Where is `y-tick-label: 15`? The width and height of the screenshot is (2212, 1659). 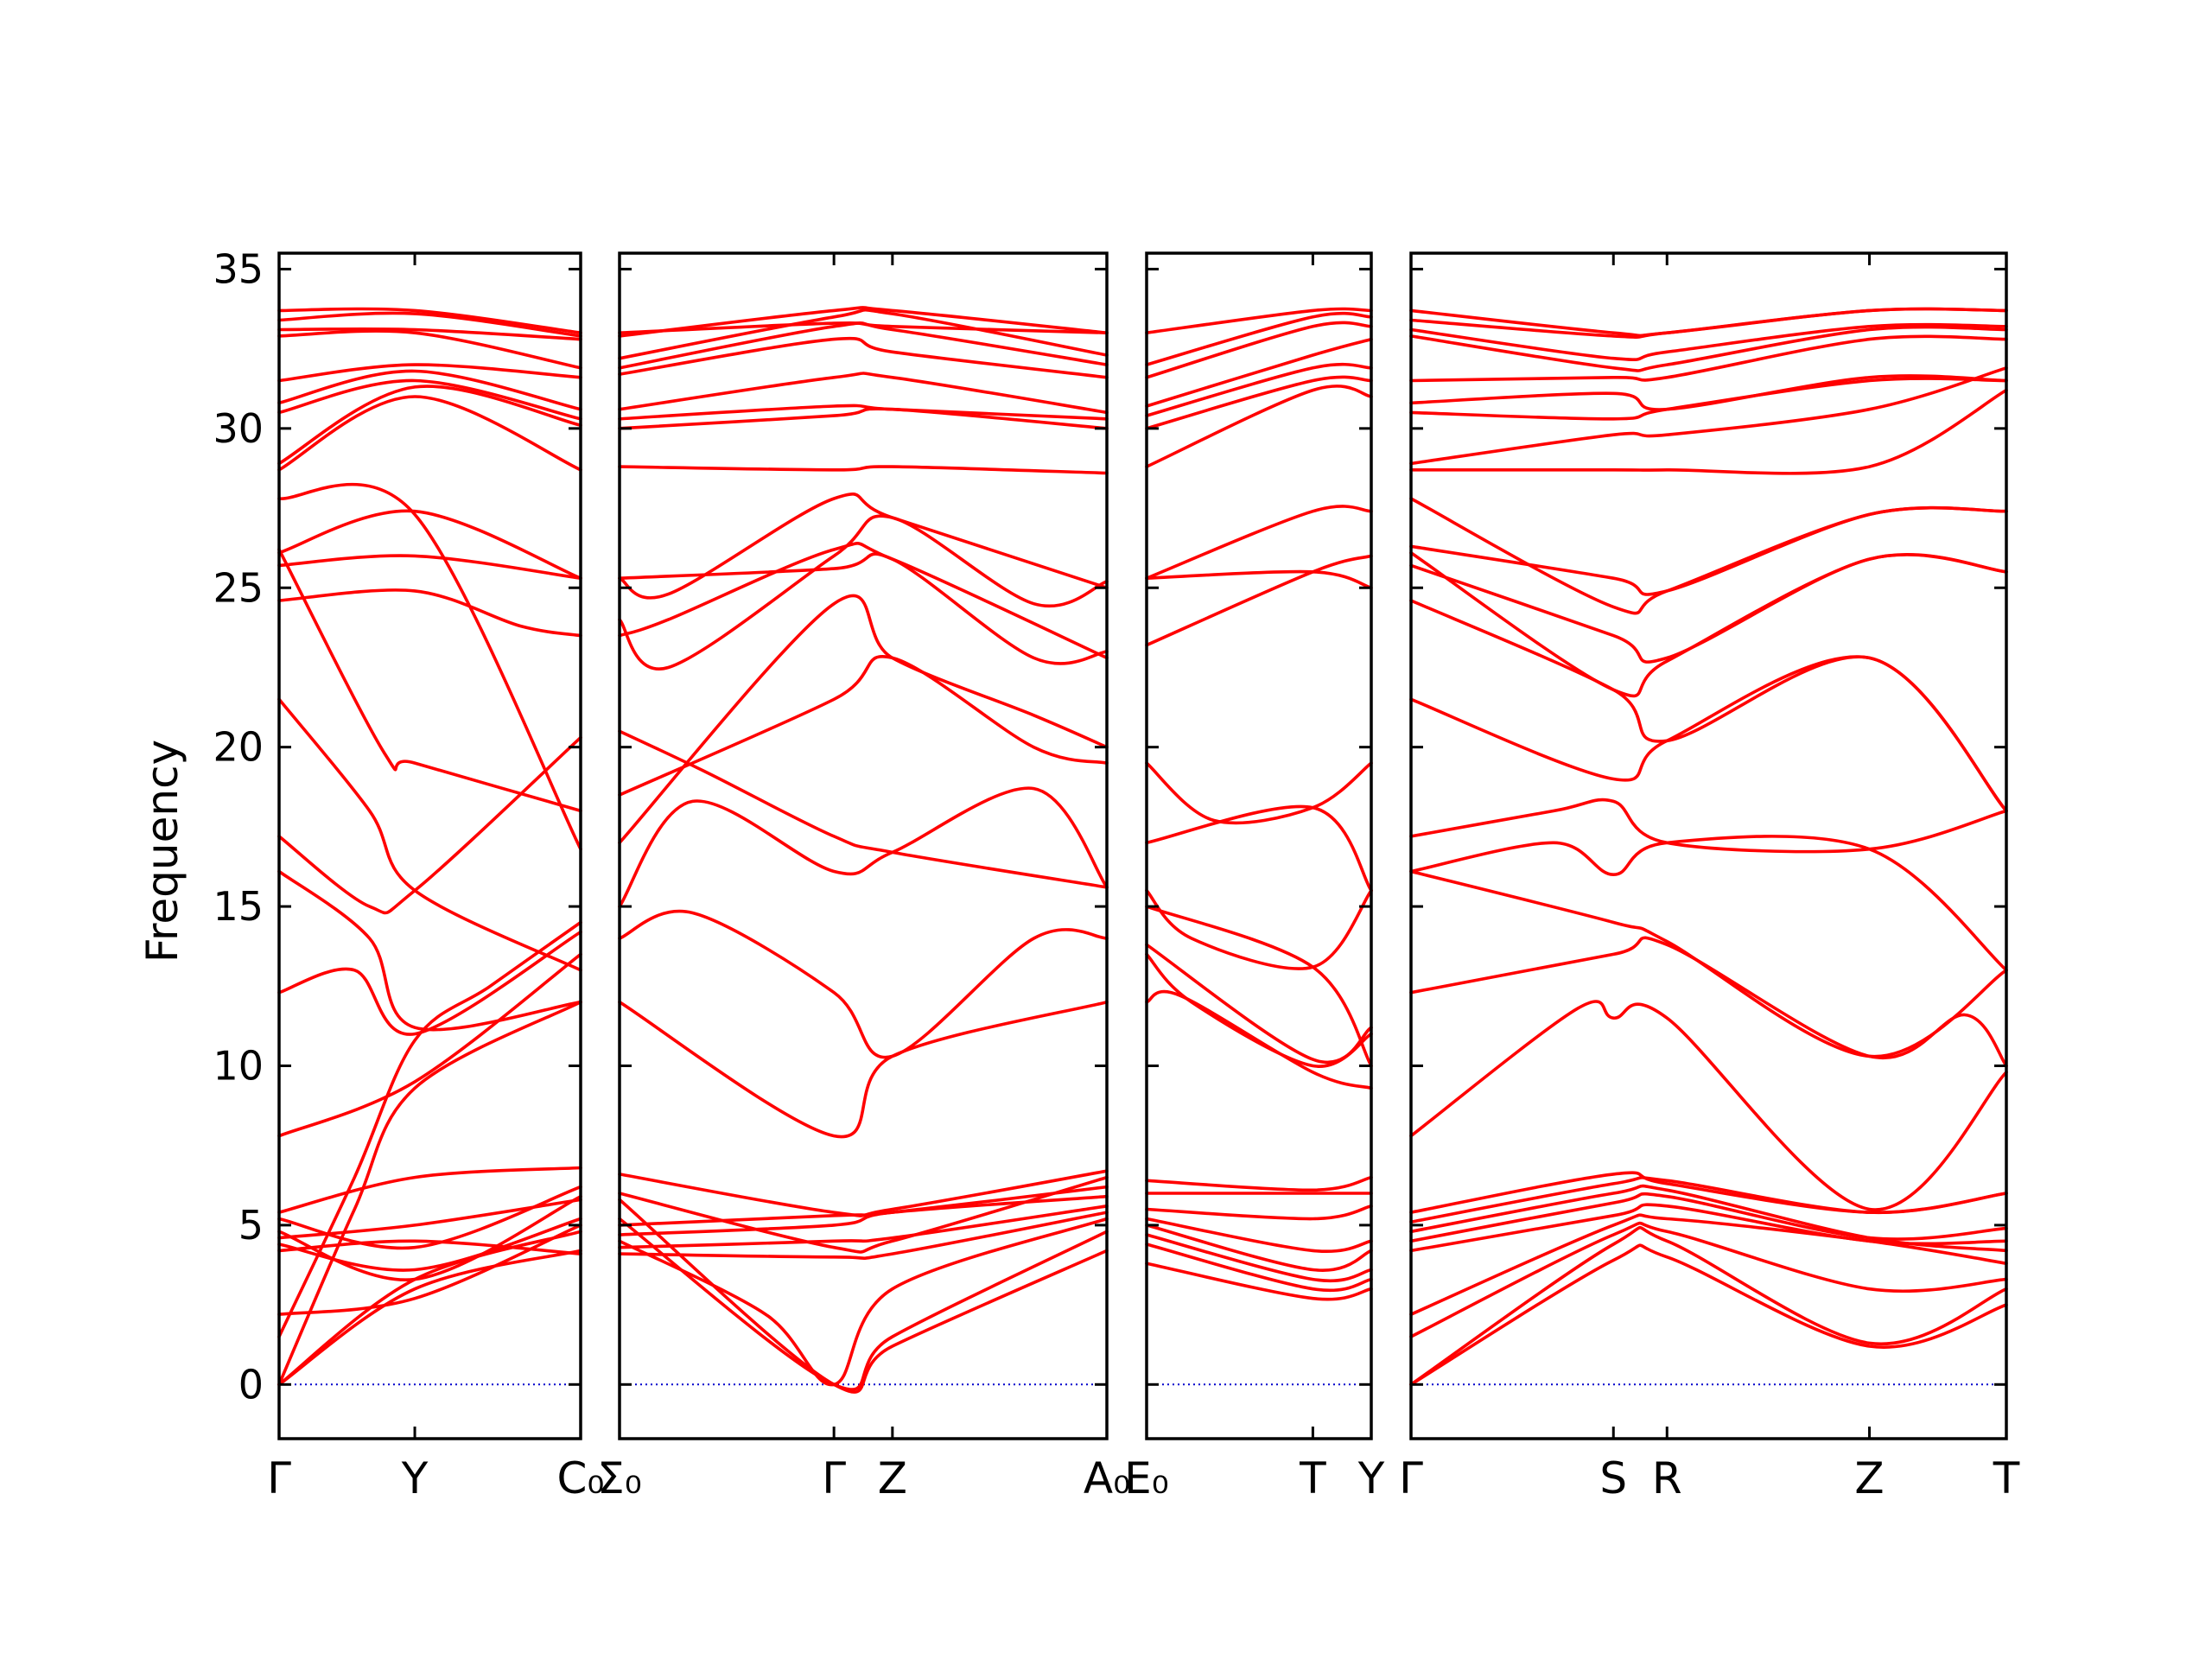 y-tick-label: 15 is located at coordinates (238, 906).